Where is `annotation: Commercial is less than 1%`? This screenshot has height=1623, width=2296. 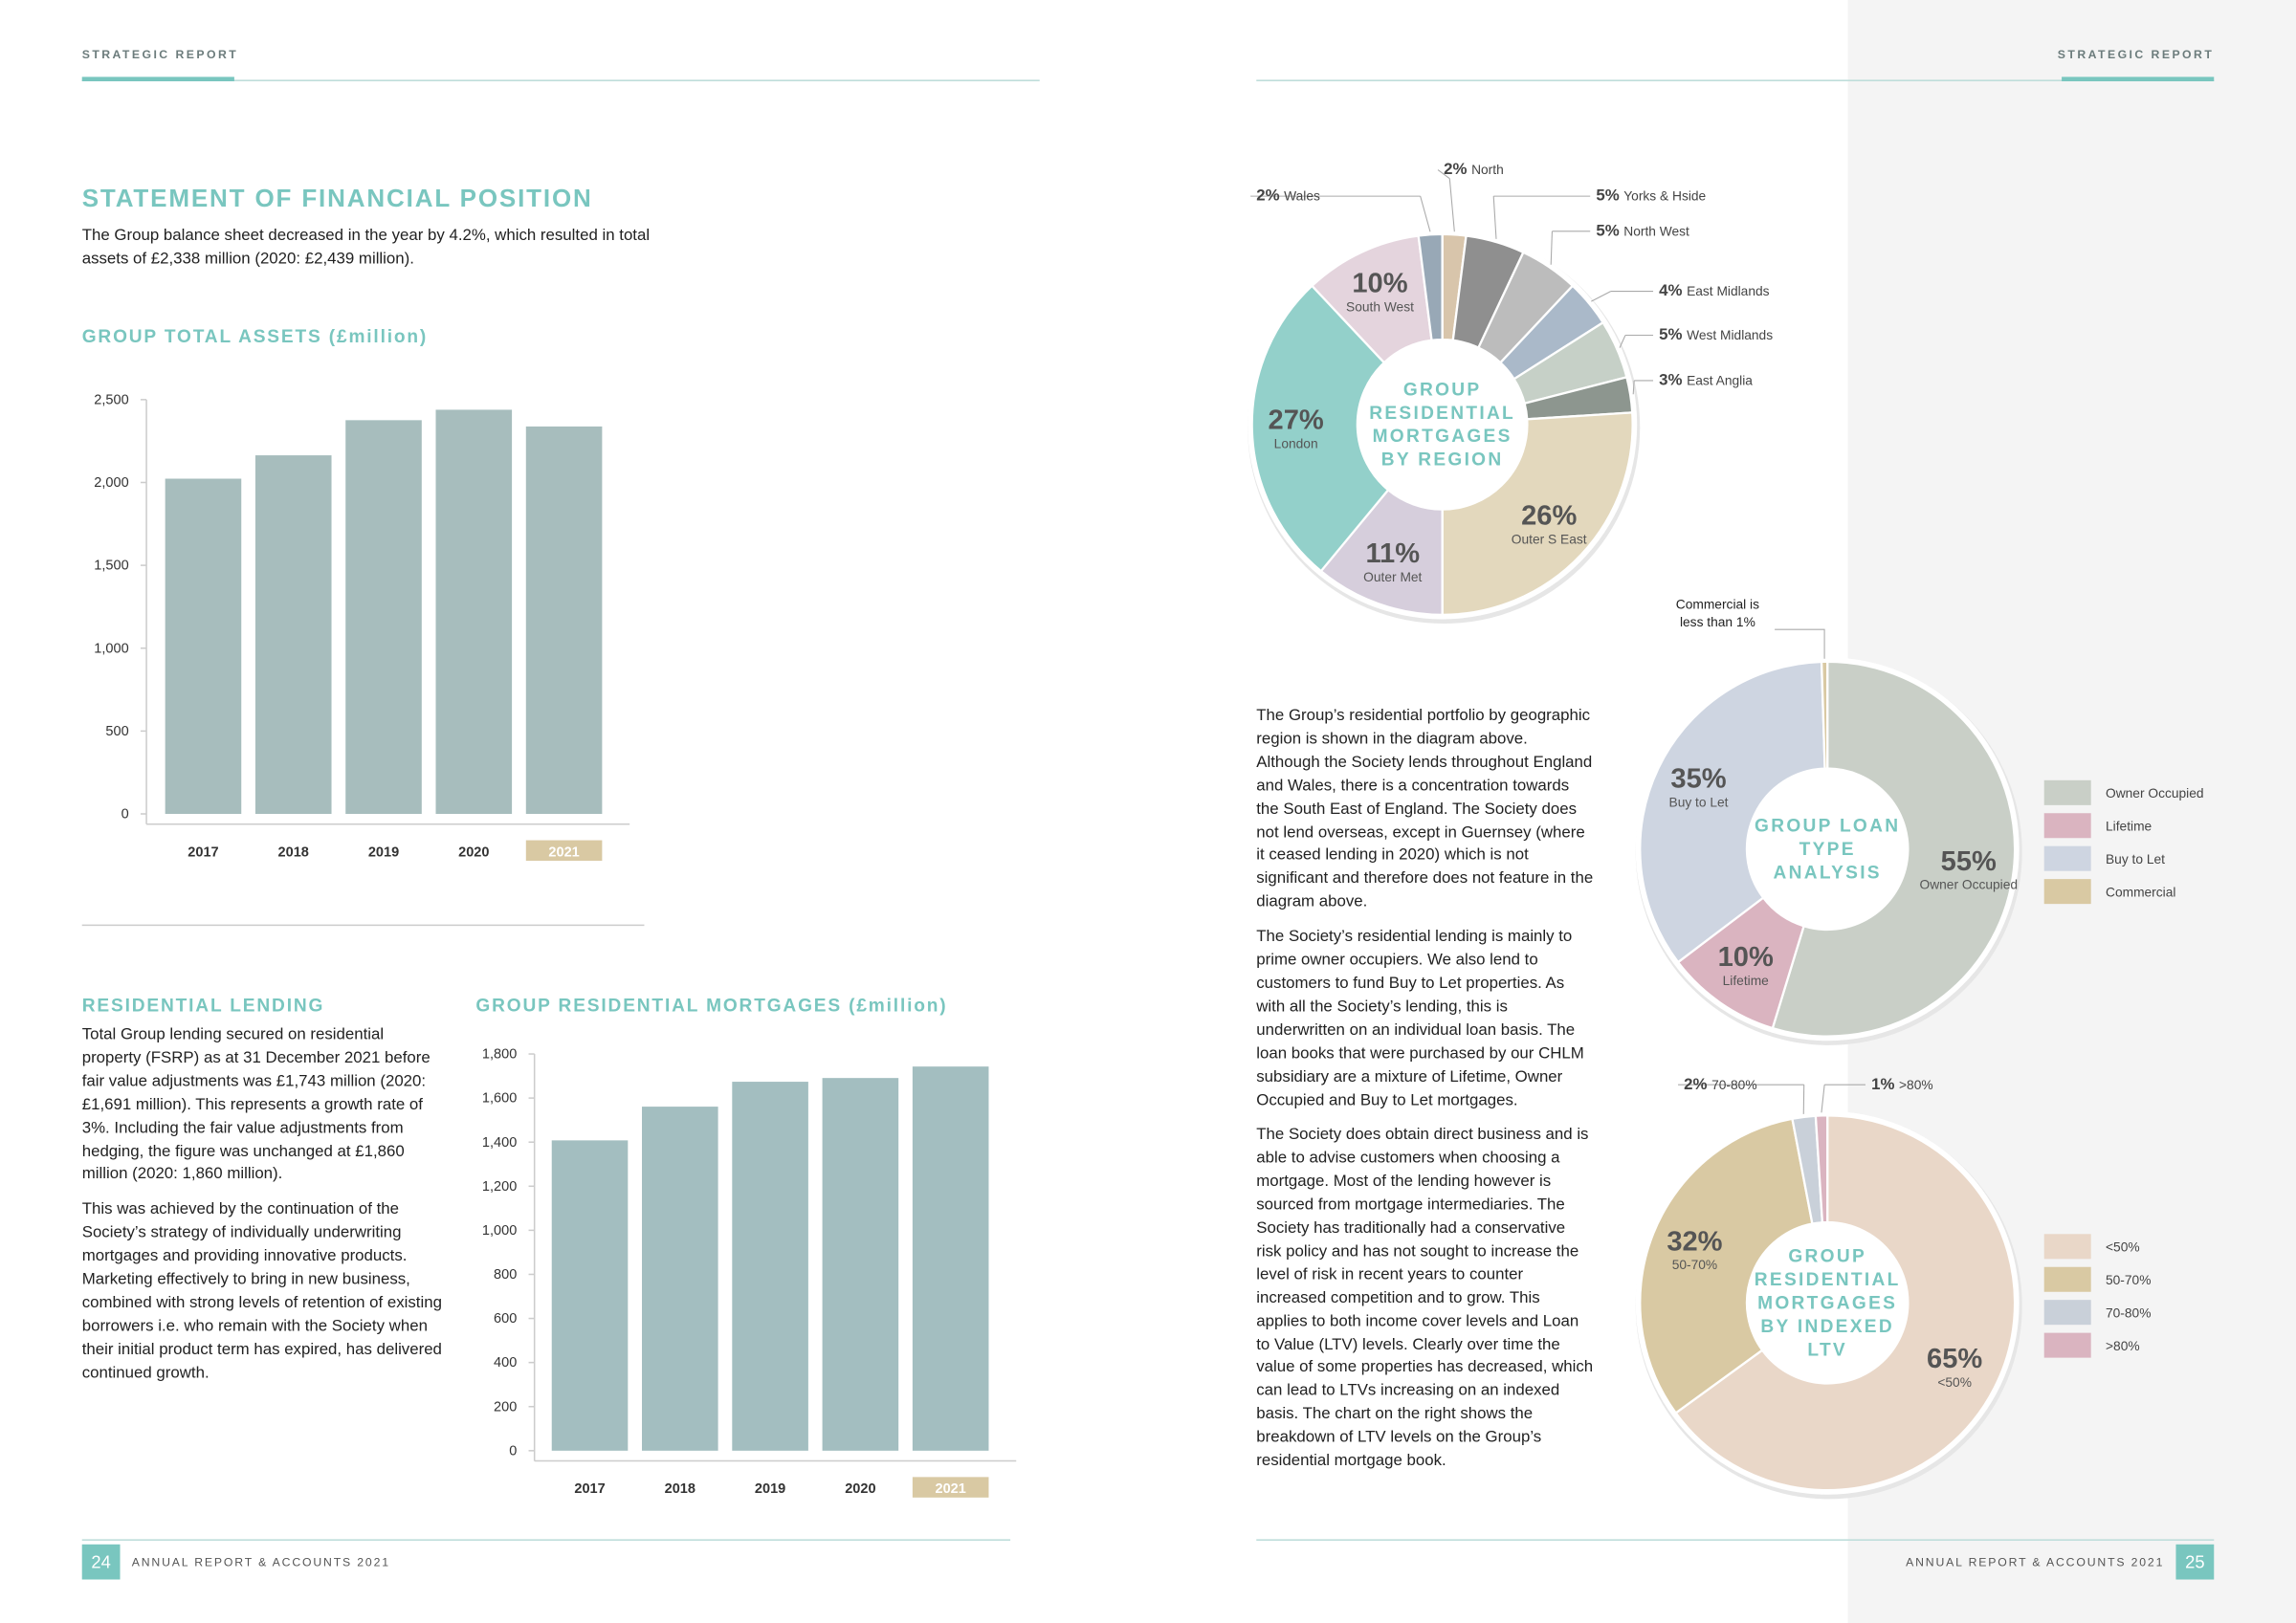 annotation: Commercial is less than 1% is located at coordinates (1717, 613).